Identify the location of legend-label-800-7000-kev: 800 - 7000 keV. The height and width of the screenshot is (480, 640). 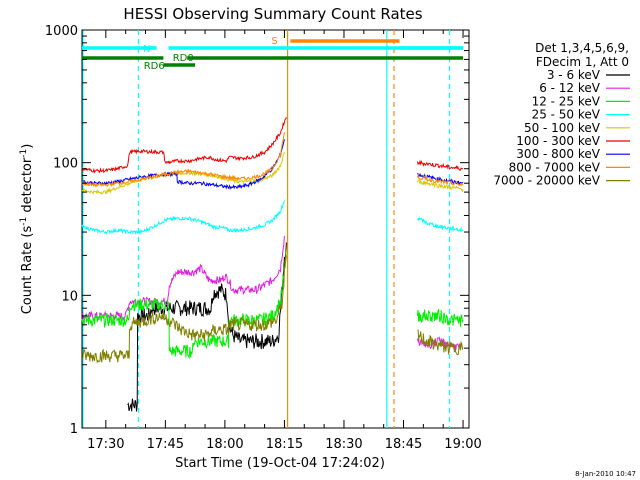
(555, 167).